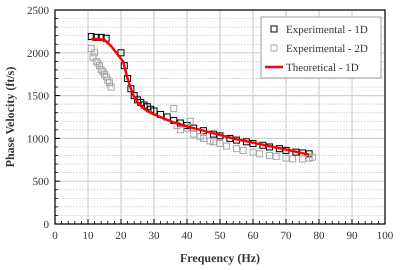  I want to click on legend-label: Experimental - 1D, so click(327, 30).